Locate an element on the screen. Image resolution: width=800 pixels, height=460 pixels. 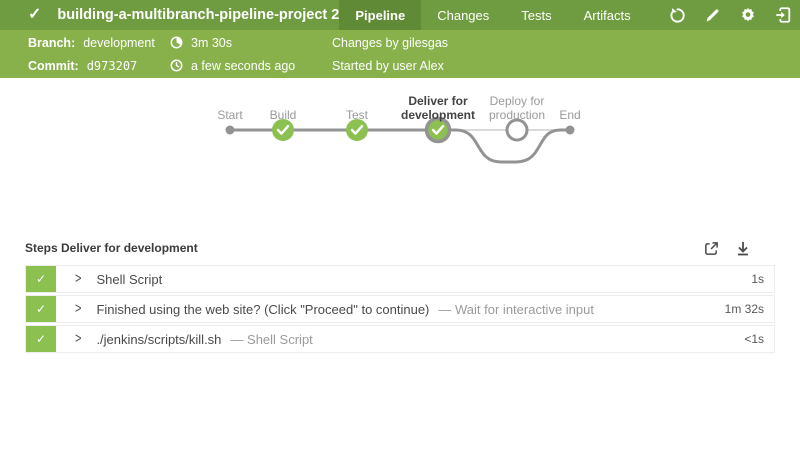
stage-node-build is located at coordinates (283, 130).